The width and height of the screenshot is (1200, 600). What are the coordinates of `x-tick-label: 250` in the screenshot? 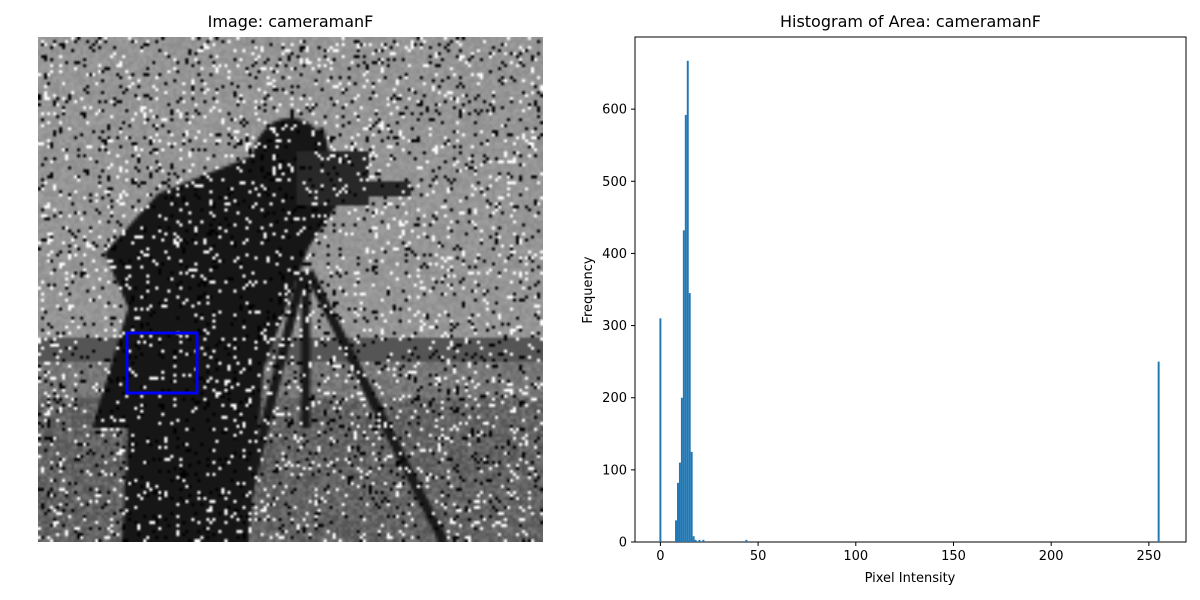 It's located at (1148, 556).